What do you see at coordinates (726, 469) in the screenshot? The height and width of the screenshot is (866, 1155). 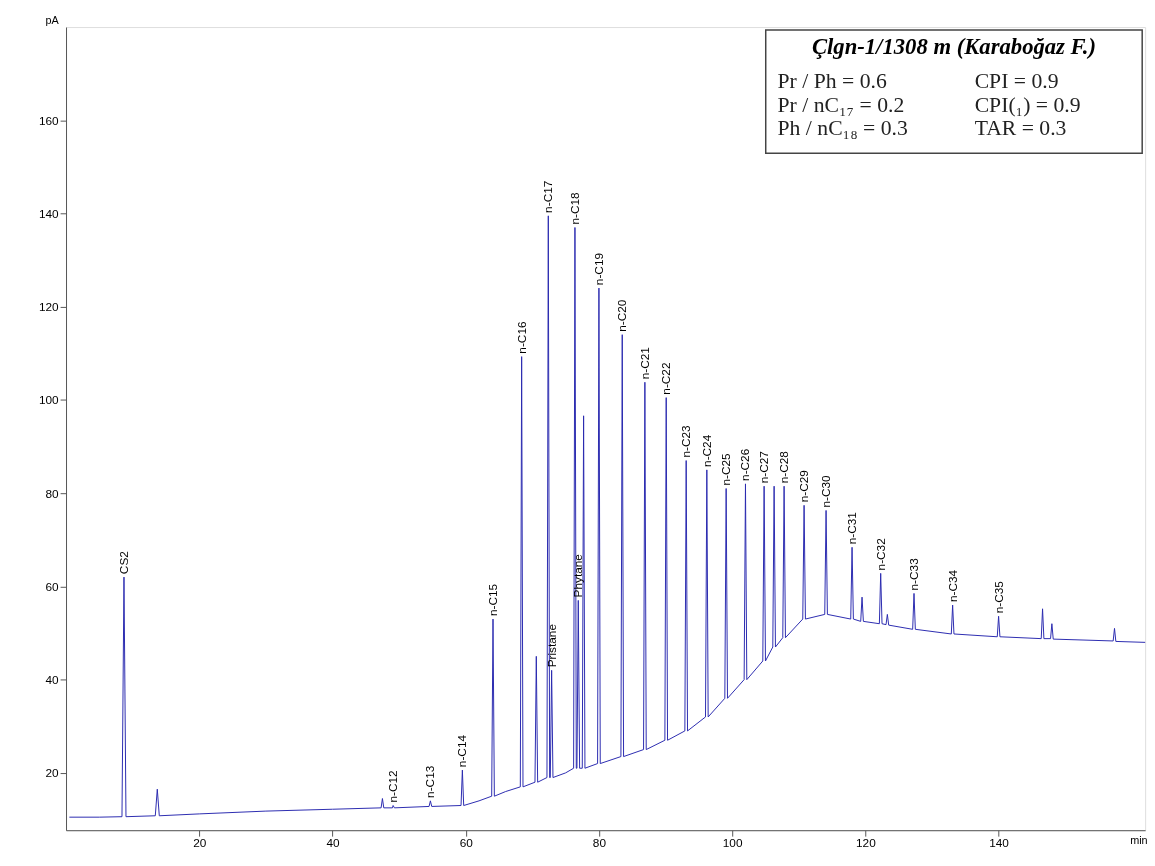 I see `annotation: n-C25` at bounding box center [726, 469].